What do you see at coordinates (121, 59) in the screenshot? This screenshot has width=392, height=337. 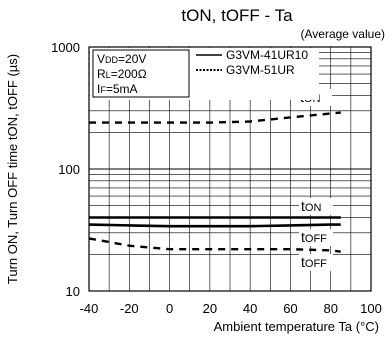 I see `condition-0: VDD=20V` at bounding box center [121, 59].